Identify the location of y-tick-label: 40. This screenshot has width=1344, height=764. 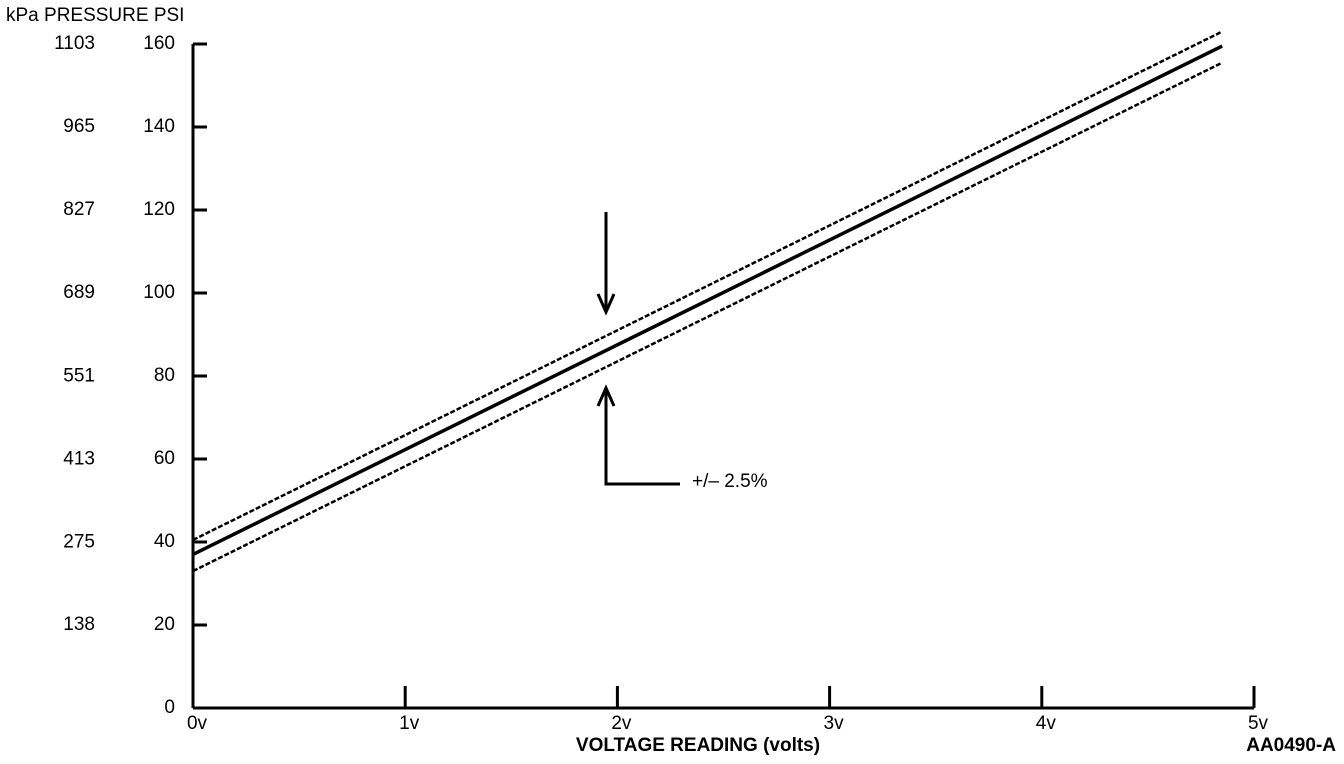
(164, 541).